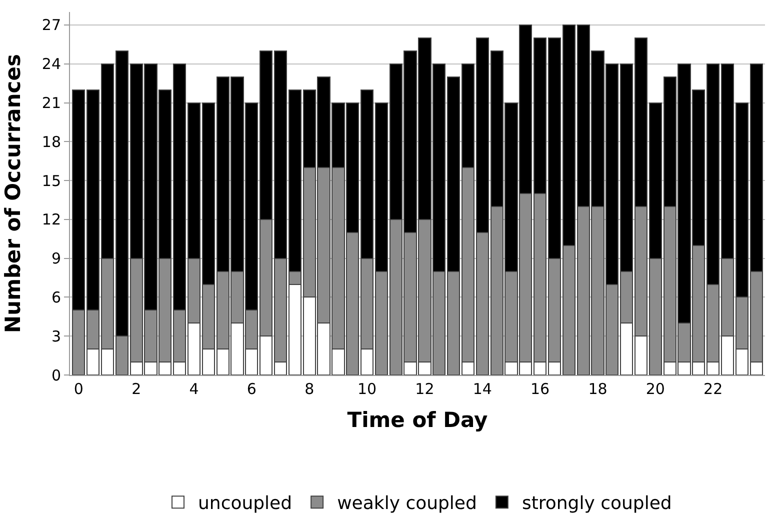 Image resolution: width=773 pixels, height=529 pixels. I want to click on y-tick-label: 0, so click(56, 375).